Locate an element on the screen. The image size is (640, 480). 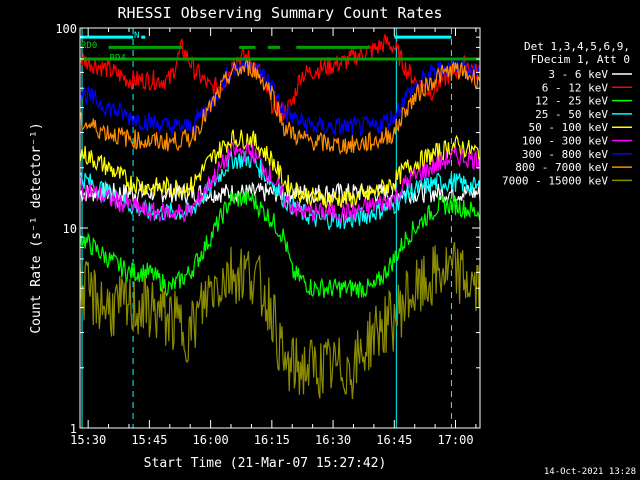
legend-header-line: FDecim 1, Att 0 is located at coordinates (580, 59).